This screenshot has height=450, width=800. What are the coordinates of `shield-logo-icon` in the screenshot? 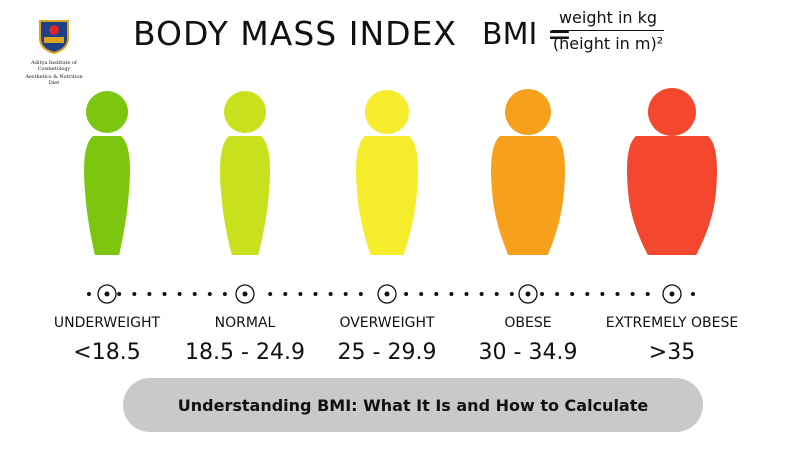 It's located at (54, 37).